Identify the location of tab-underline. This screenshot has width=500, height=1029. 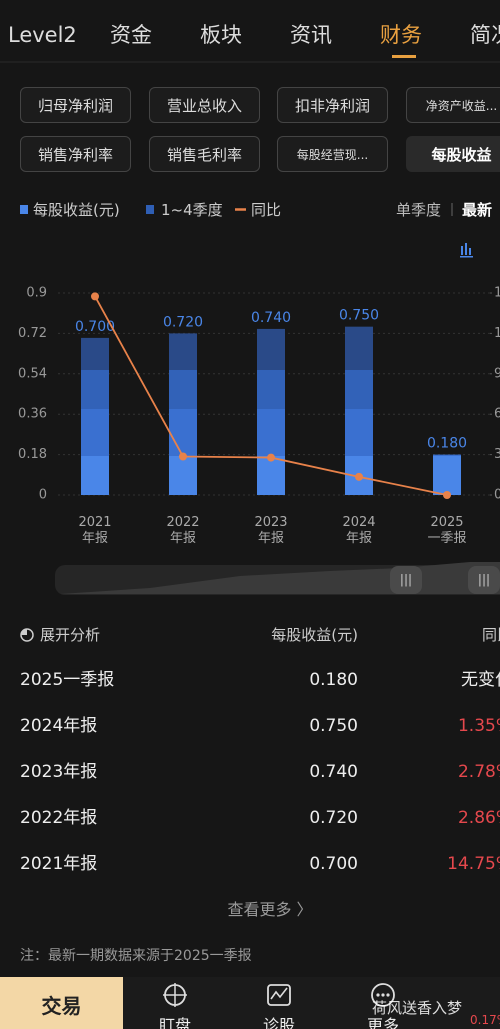
(404, 56).